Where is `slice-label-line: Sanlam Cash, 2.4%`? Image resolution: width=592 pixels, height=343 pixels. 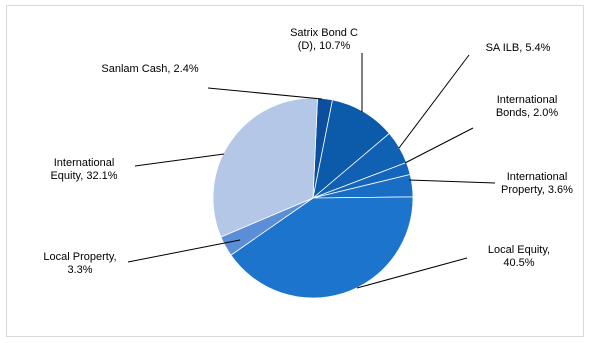 slice-label-line: Sanlam Cash, 2.4% is located at coordinates (149, 69).